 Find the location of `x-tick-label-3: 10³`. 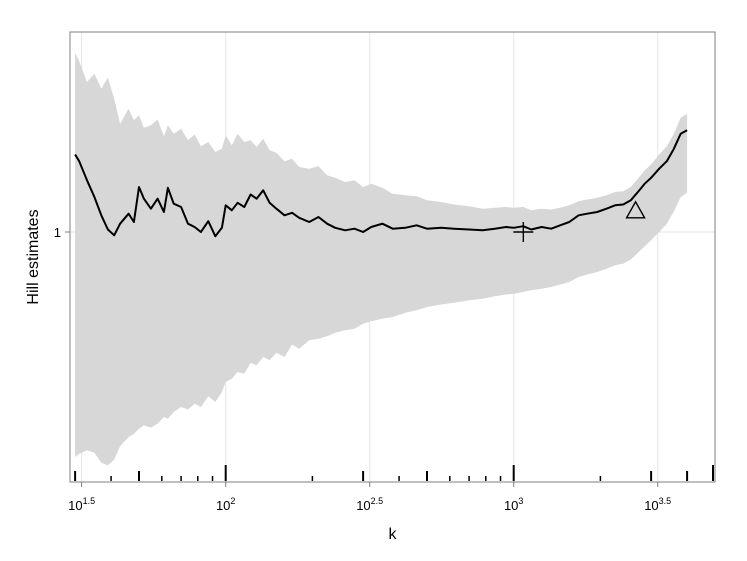

x-tick-label-3: 10³ is located at coordinates (513, 504).